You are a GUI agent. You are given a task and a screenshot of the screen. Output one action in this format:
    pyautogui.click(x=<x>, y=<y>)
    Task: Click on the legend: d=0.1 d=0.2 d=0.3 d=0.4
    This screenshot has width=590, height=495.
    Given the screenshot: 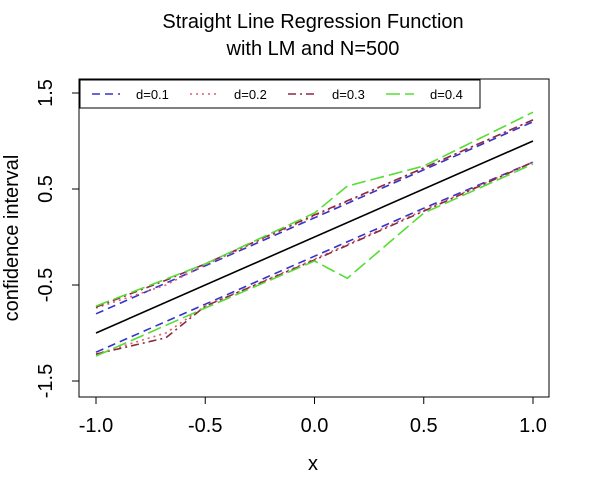 What is the action you would take?
    pyautogui.click(x=280, y=94)
    